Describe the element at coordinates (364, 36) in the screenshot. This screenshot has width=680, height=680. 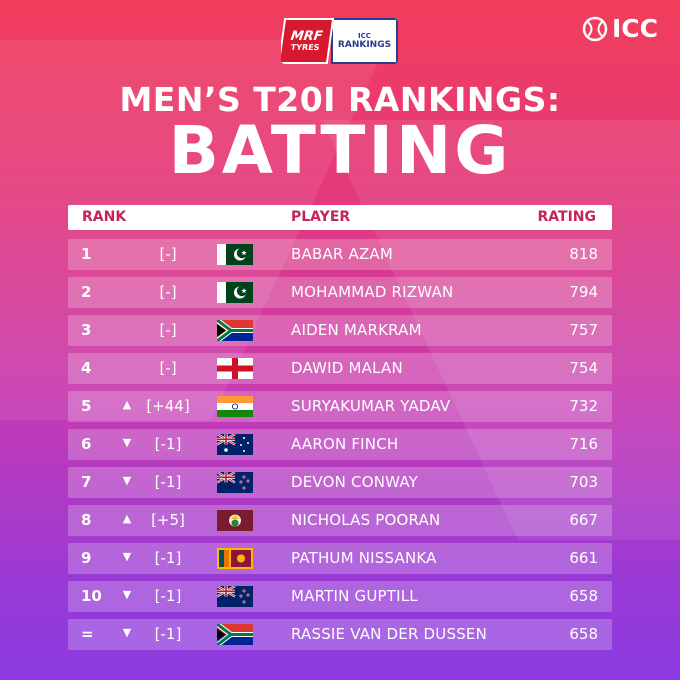
I see `icc-rankings-logo-top: ICC` at that location.